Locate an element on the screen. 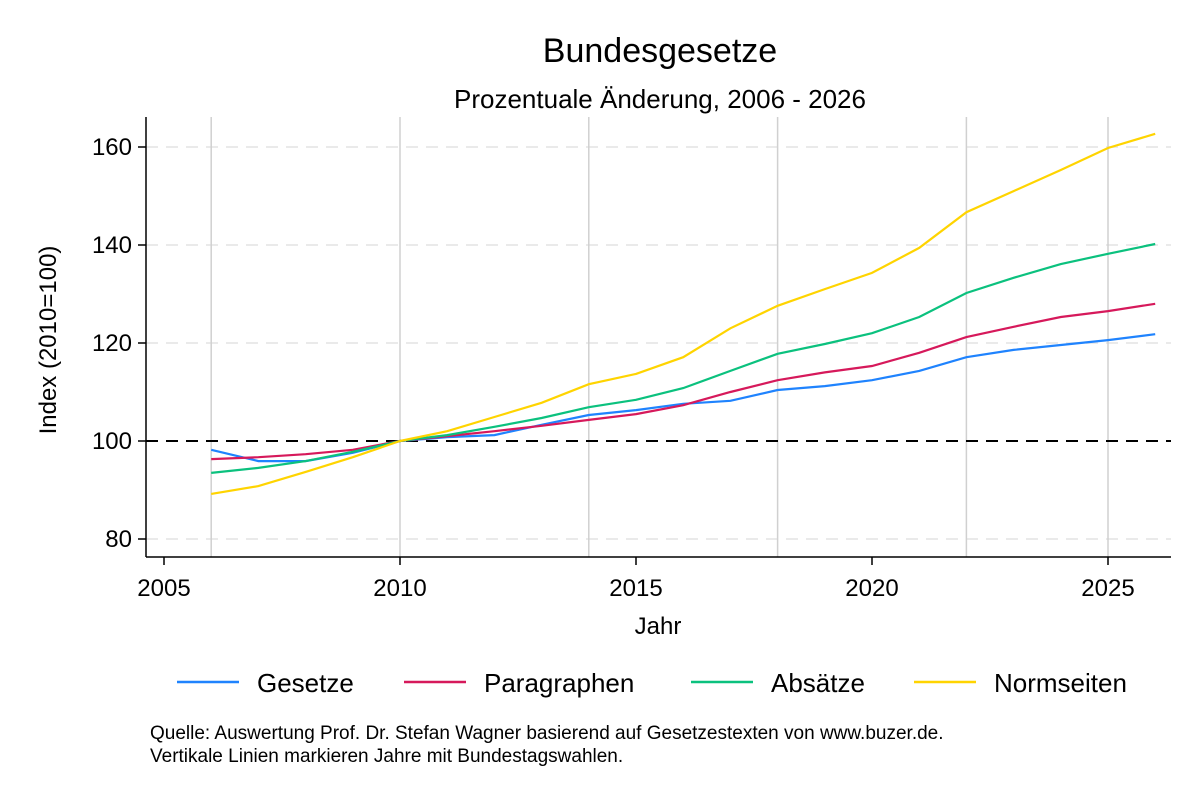 The image size is (1200, 800). x-tick-label: 2010 is located at coordinates (399, 588).